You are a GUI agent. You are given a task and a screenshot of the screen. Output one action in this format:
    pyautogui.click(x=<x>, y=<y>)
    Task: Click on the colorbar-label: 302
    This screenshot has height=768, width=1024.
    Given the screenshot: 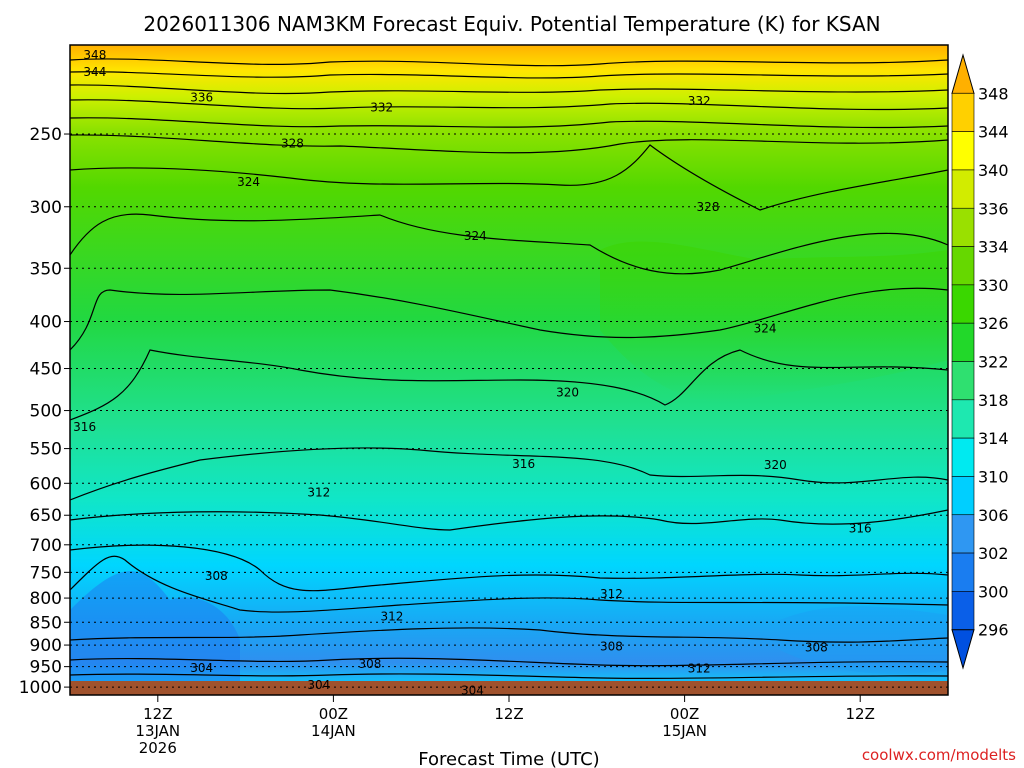 What is the action you would take?
    pyautogui.click(x=993, y=553)
    